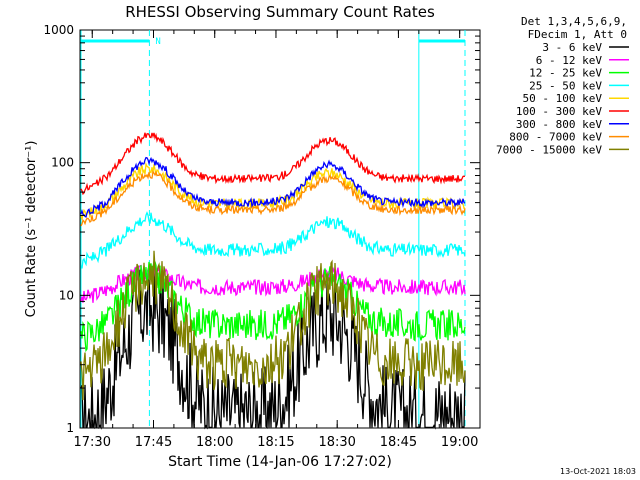 The height and width of the screenshot is (480, 640). I want to click on x-tick-label: 17:45, so click(153, 442).